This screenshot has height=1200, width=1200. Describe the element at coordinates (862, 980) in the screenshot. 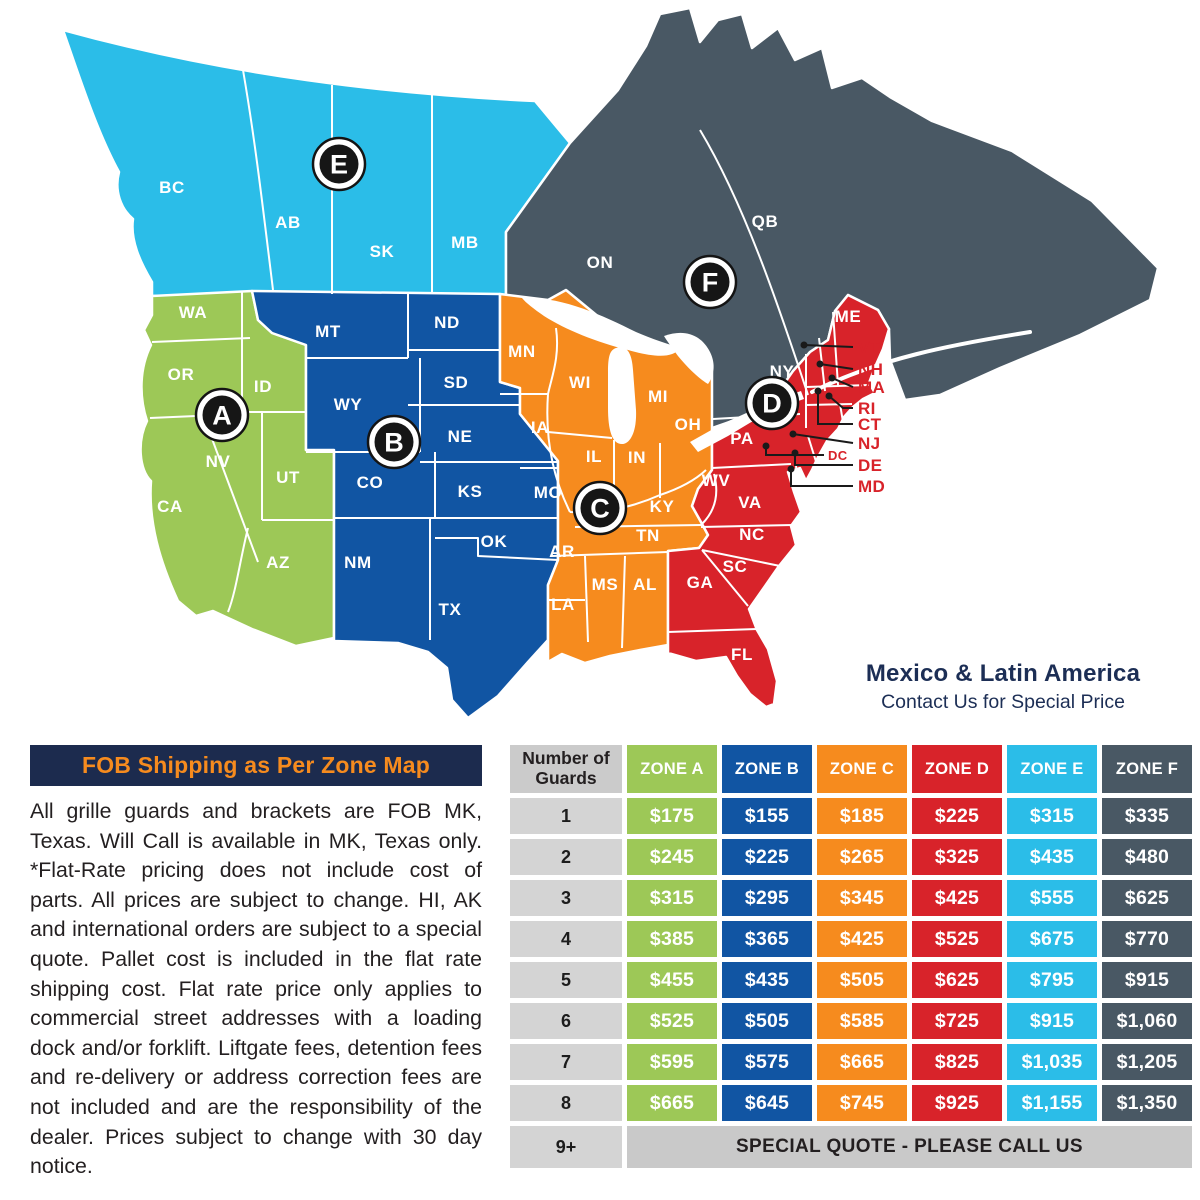

I see `price-cell: $505` at that location.